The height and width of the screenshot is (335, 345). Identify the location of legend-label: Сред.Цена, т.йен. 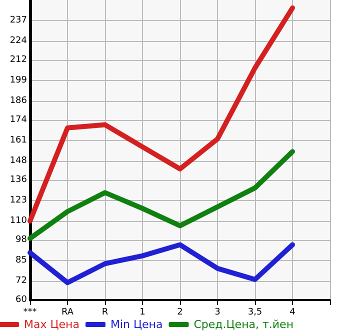
(244, 324).